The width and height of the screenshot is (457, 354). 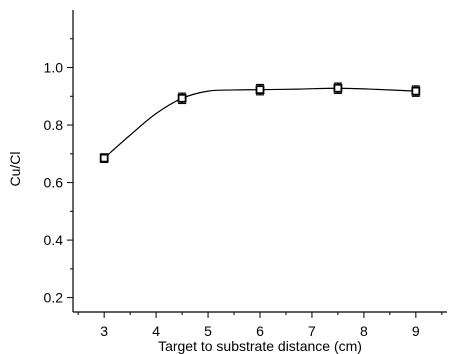 What do you see at coordinates (156, 331) in the screenshot?
I see `x-tick-label: 4` at bounding box center [156, 331].